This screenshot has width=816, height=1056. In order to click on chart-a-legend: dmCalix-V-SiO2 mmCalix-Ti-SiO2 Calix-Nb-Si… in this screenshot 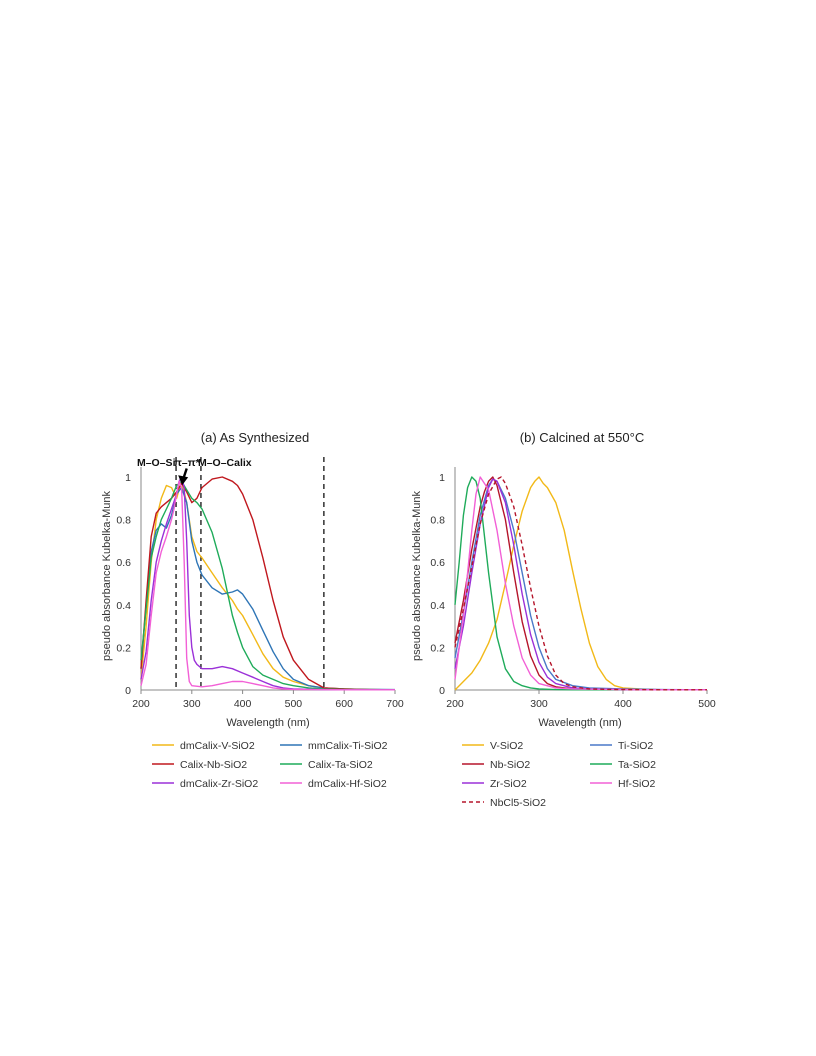, I will do `click(270, 765)`.